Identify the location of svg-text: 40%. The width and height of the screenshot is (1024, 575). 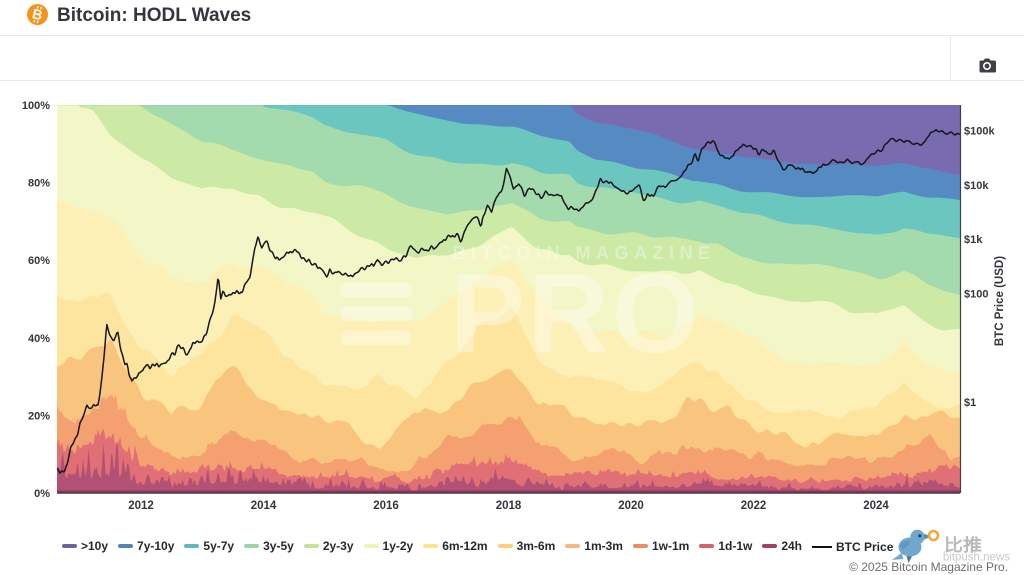
(39, 339).